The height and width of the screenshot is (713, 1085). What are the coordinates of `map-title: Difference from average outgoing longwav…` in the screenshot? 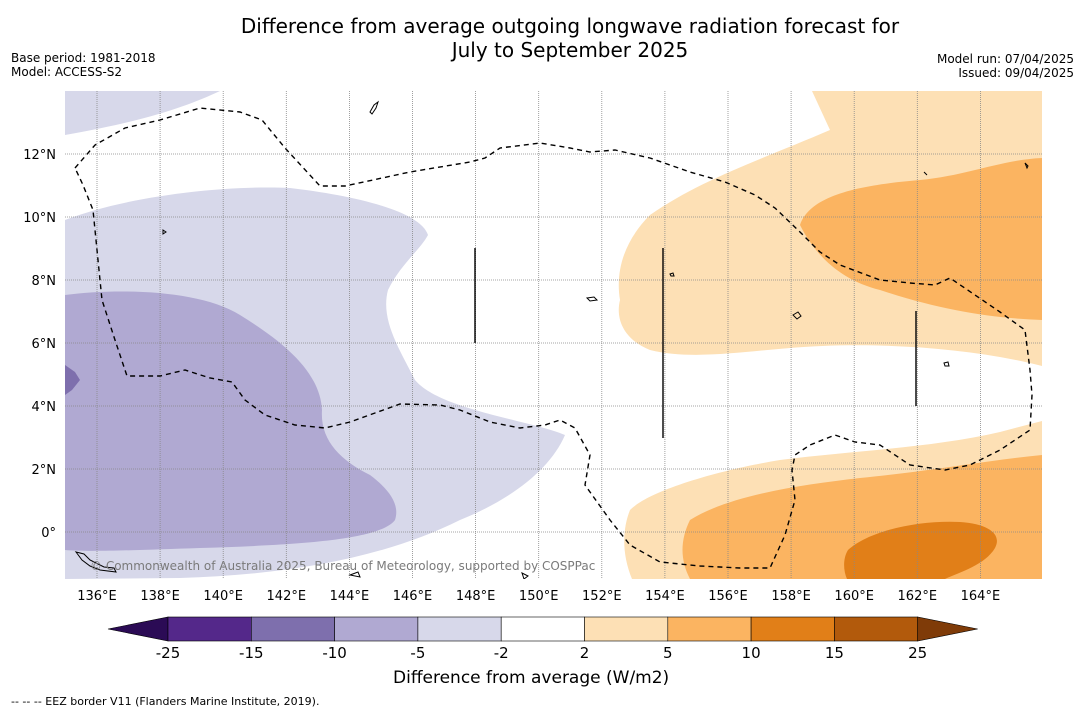 It's located at (542, 38).